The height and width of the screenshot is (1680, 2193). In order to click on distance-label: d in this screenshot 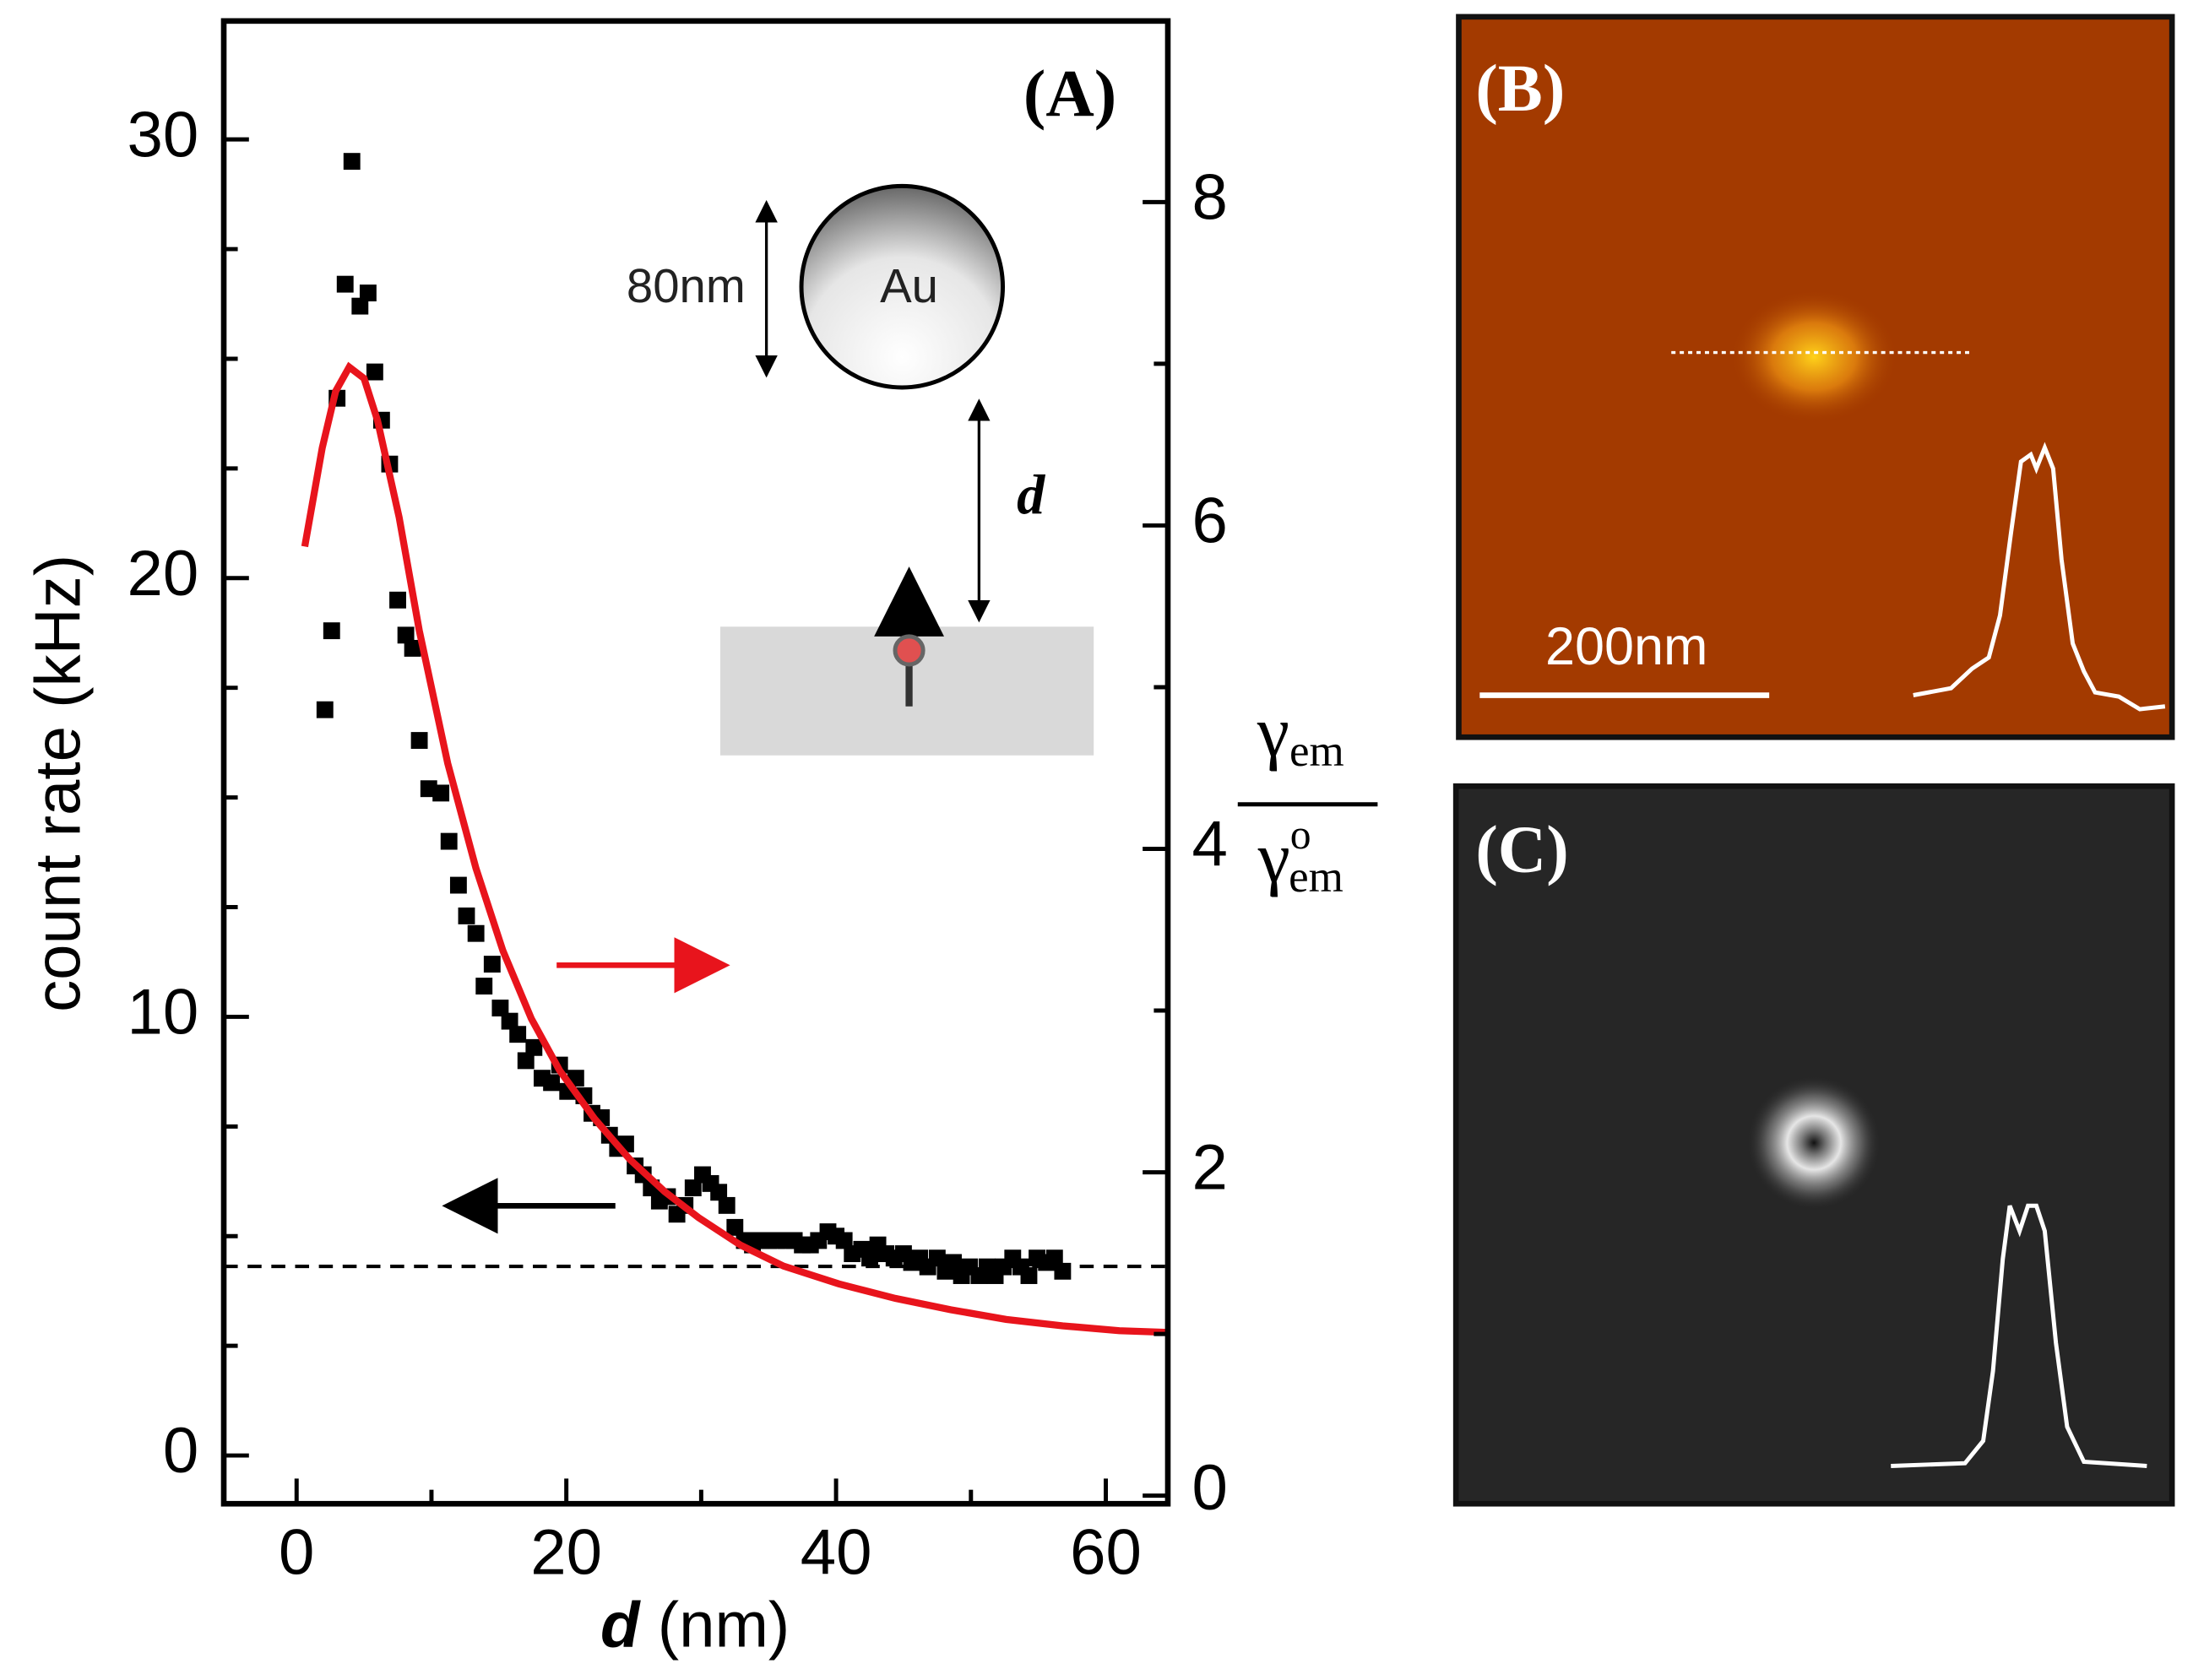, I will do `click(1031, 495)`.